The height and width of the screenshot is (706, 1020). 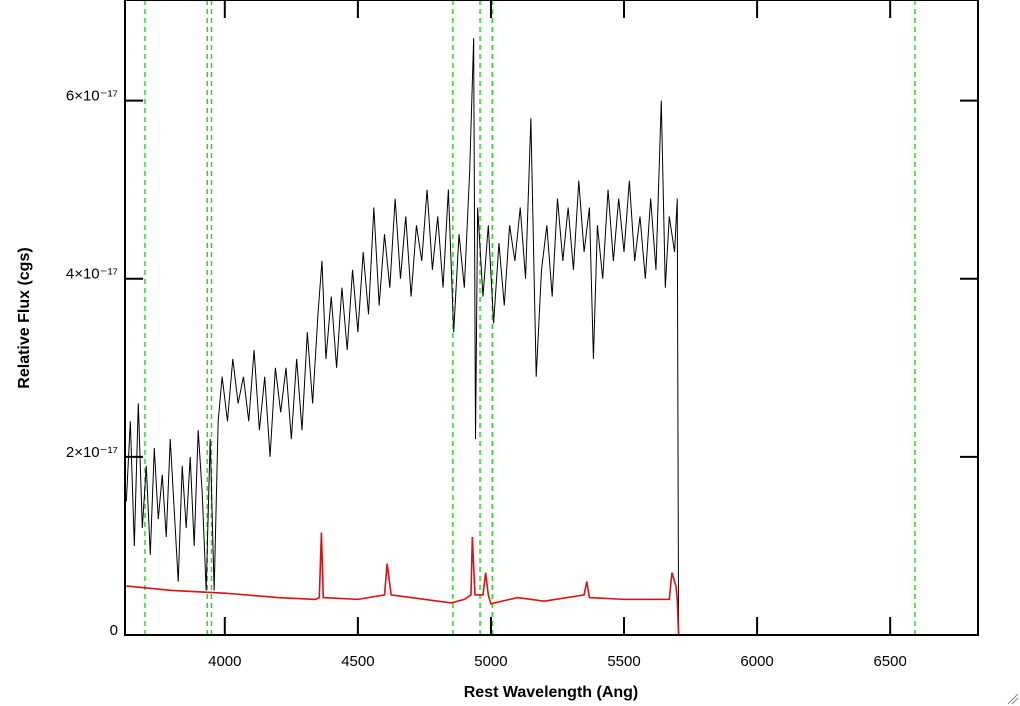 I want to click on resize-grip, so click(x=1013, y=699).